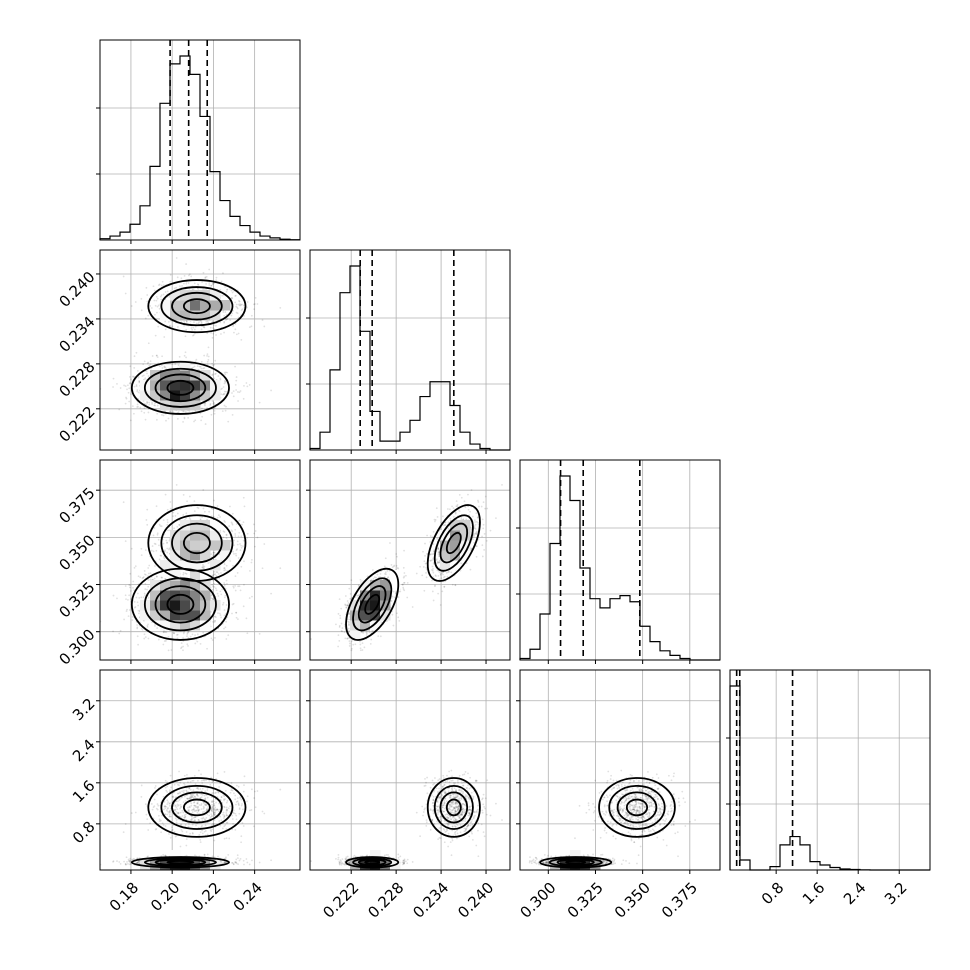 The height and width of the screenshot is (970, 970). I want to click on histogram-step, so click(619, 568).